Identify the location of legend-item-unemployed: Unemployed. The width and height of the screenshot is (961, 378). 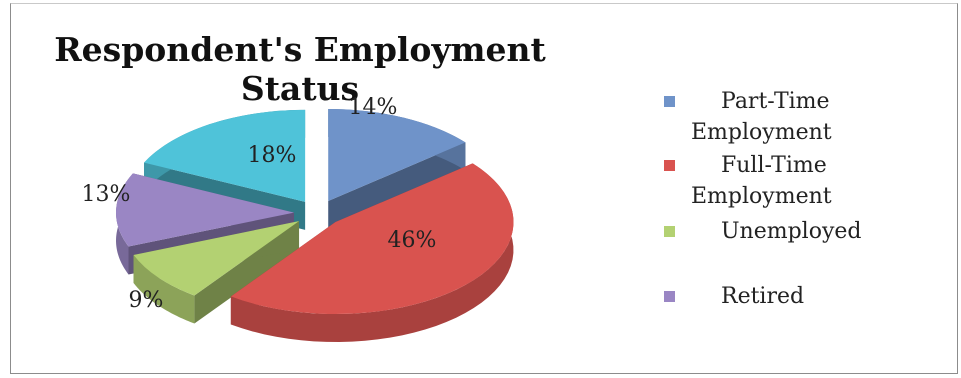
(786, 231).